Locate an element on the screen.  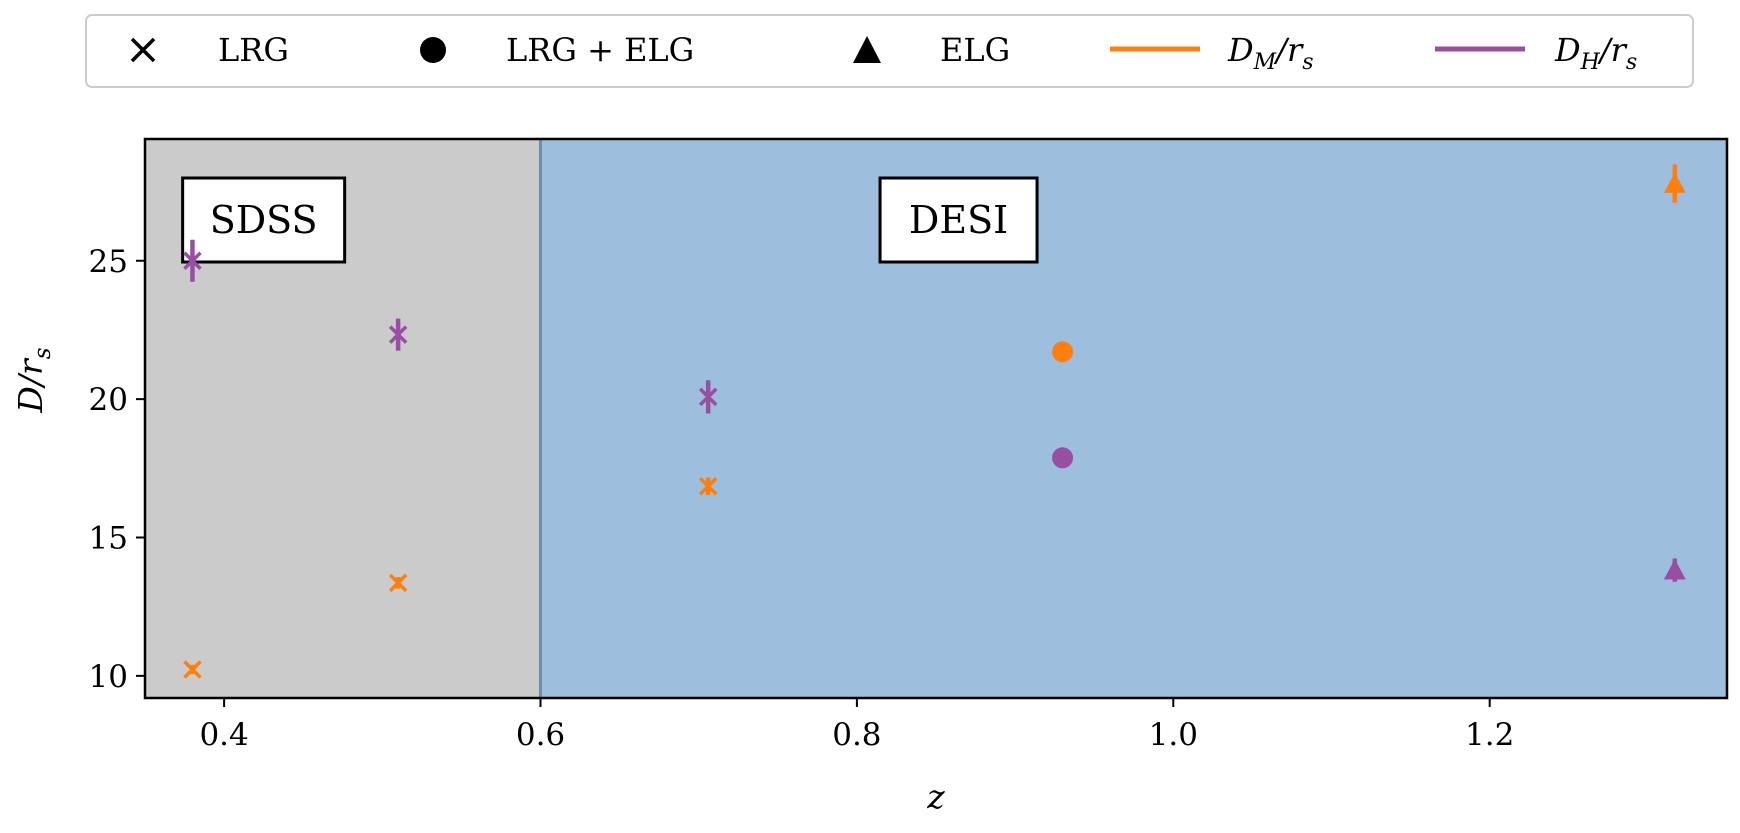
y-axis-label-main: D/r is located at coordinates (30, 385).